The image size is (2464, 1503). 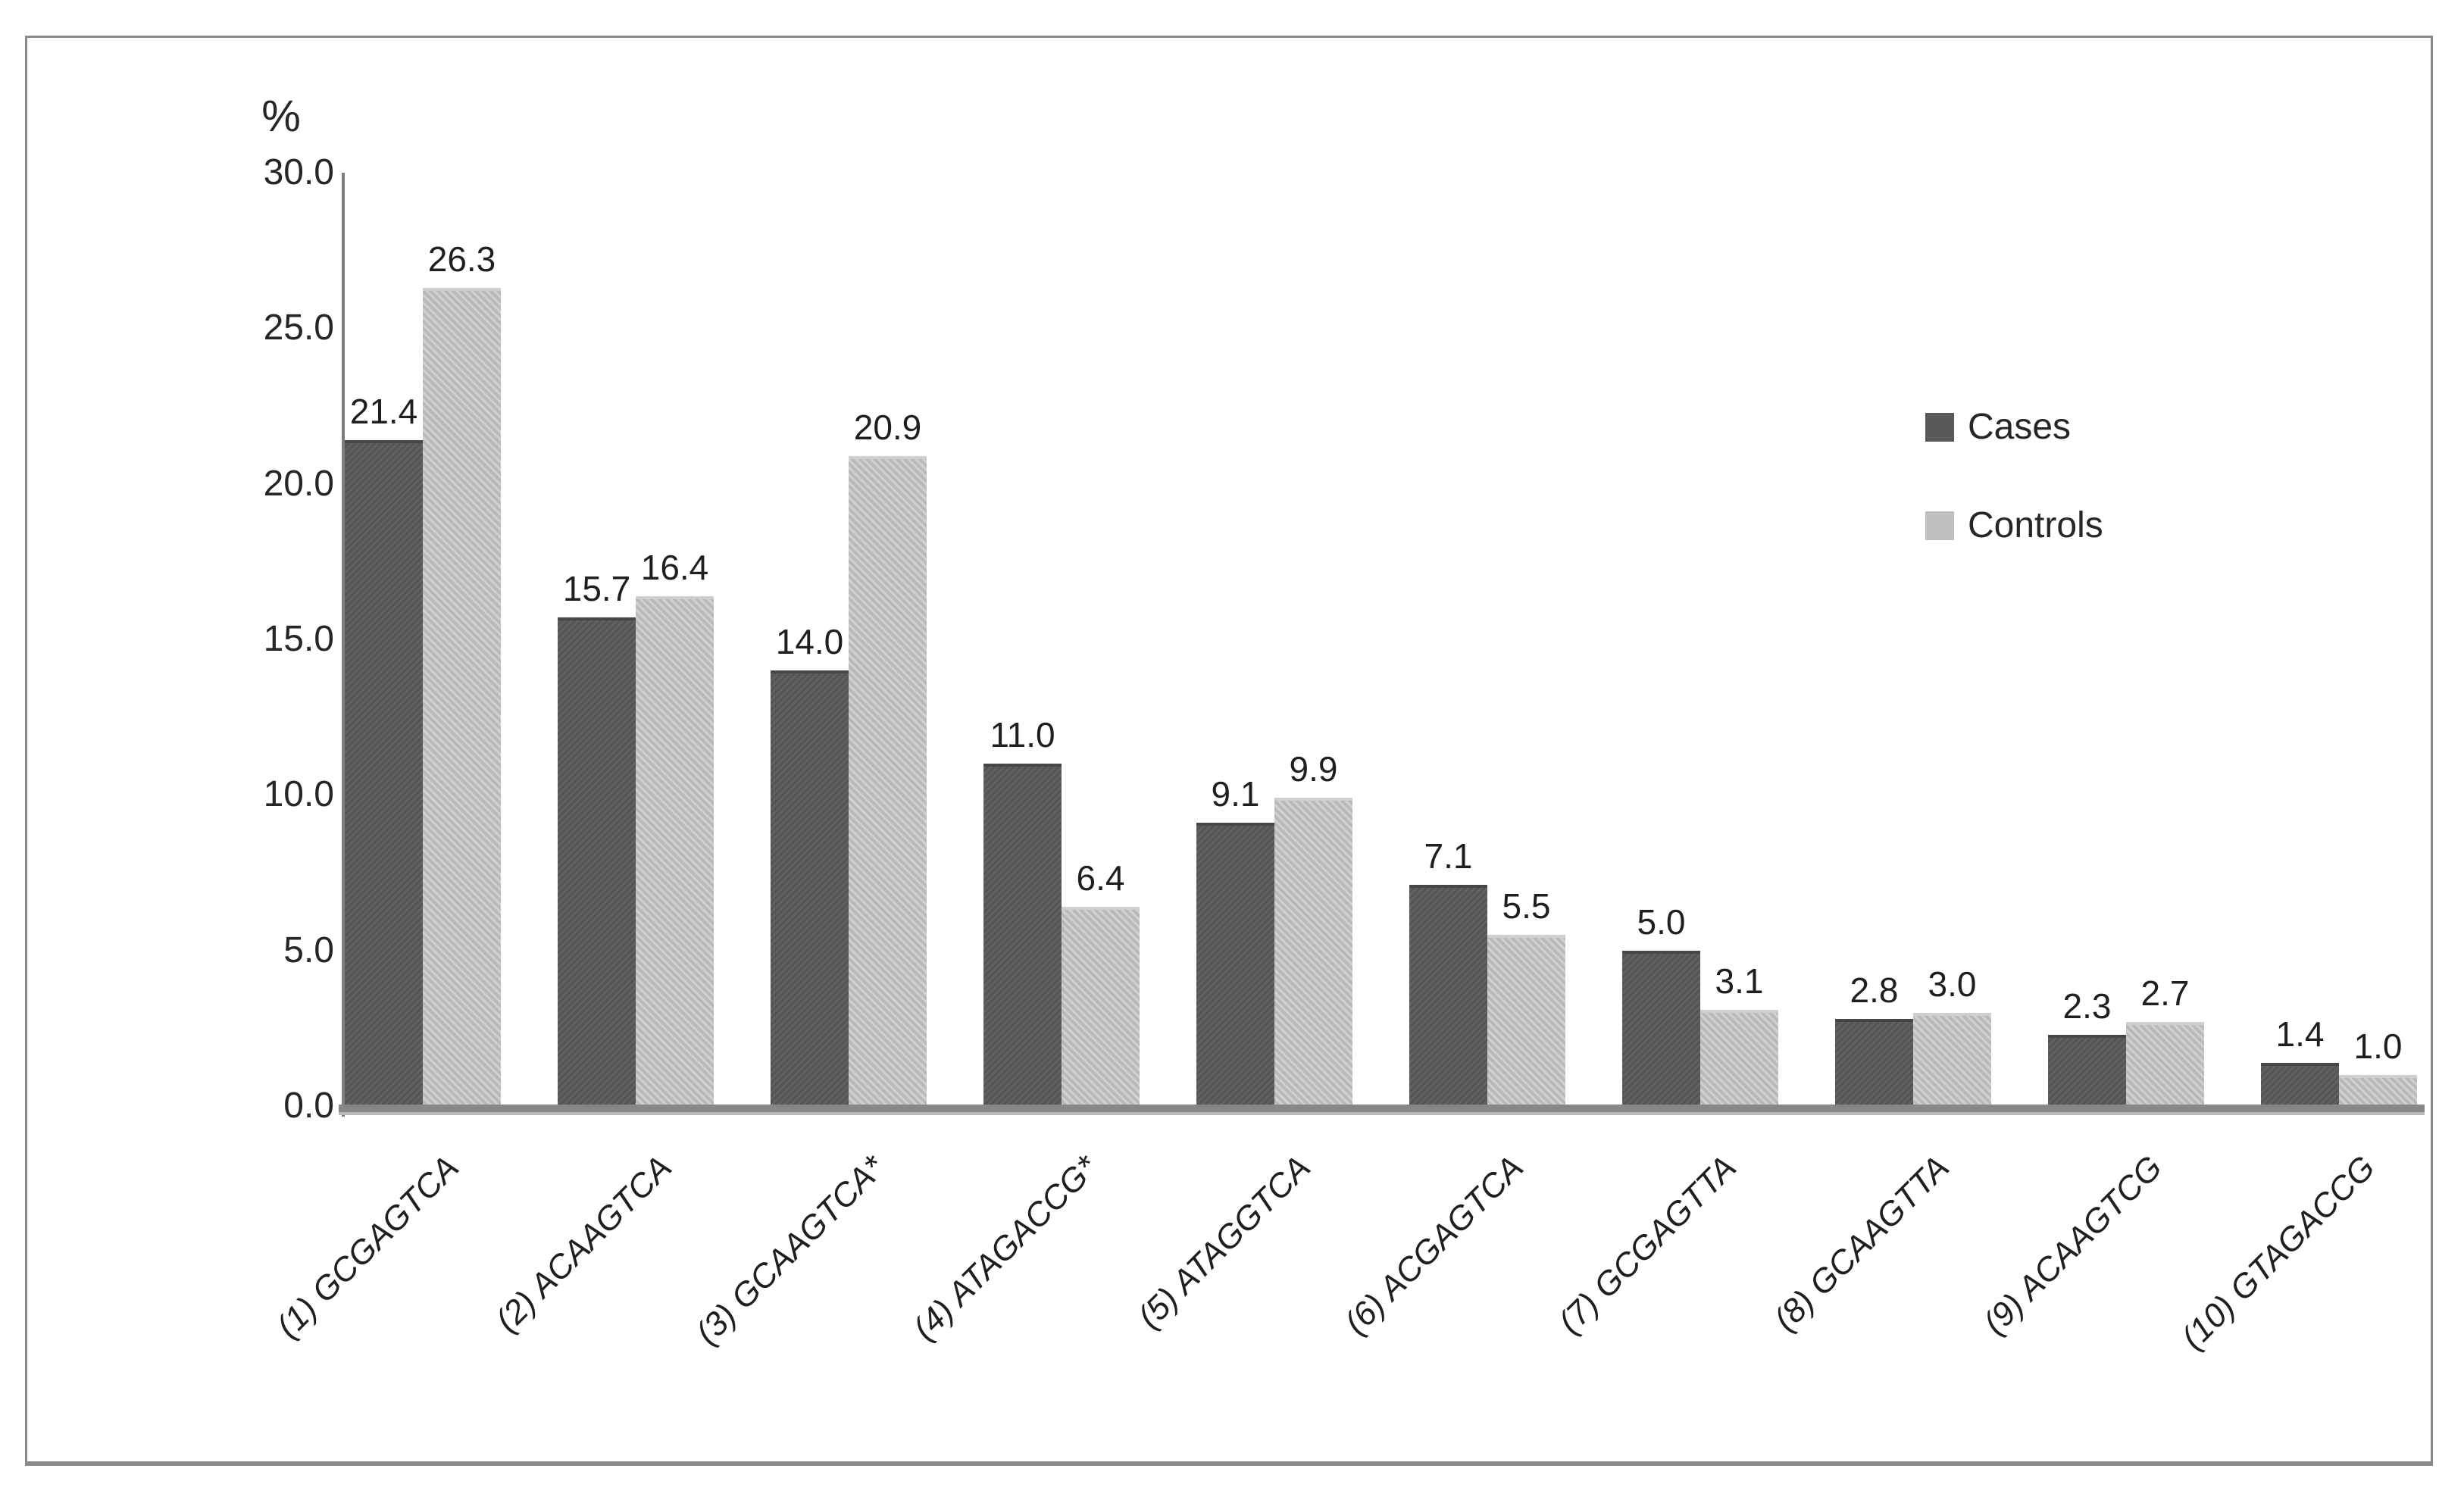 I want to click on value-label-controls-4: 6.4, so click(x=1100, y=878).